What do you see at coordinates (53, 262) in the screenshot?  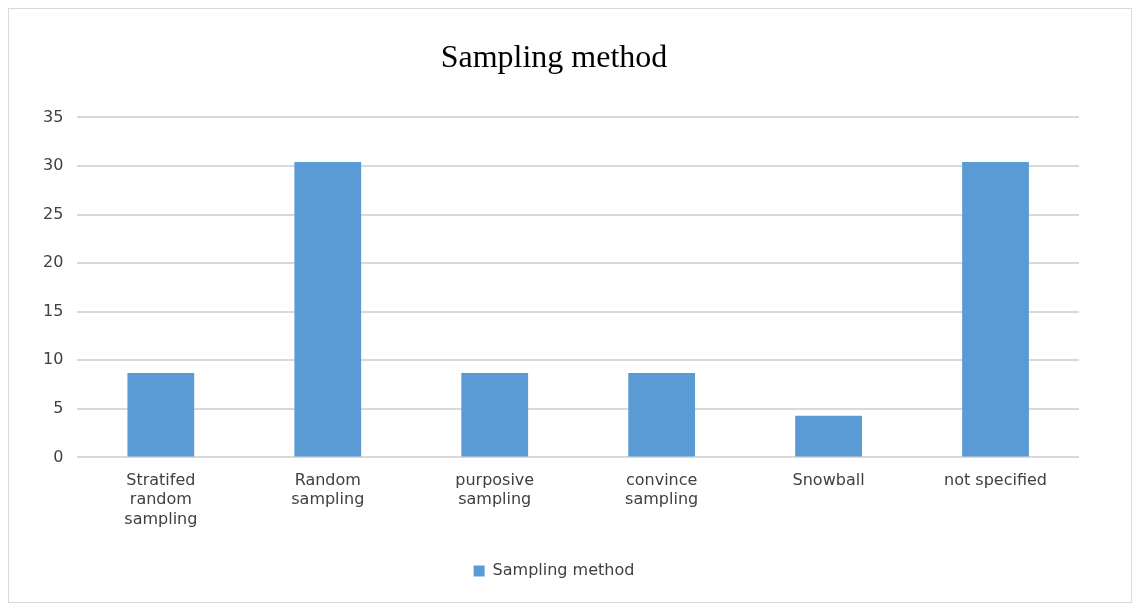 I see `y-tick-label: 20` at bounding box center [53, 262].